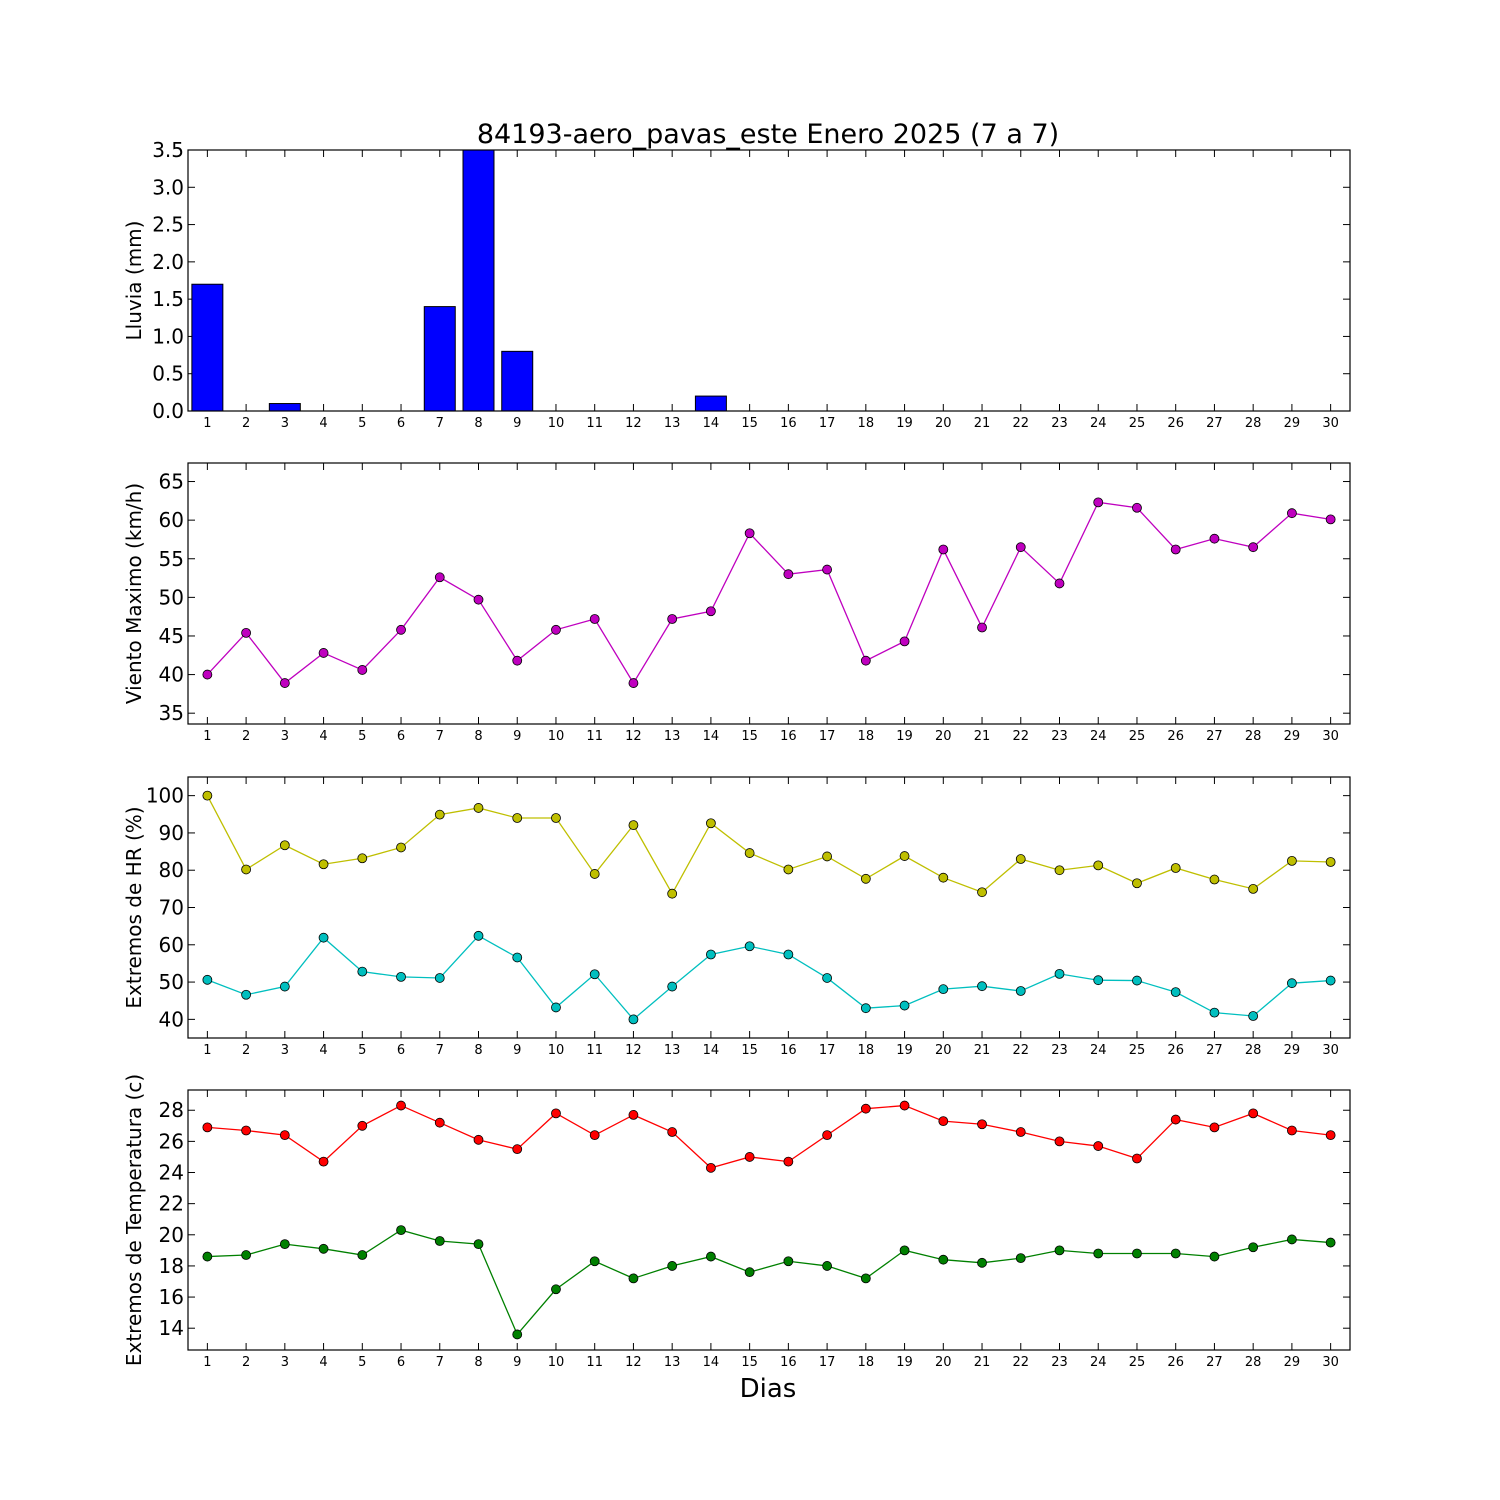 This screenshot has height=1500, width=1500. Describe the element at coordinates (1137, 1050) in the screenshot. I see `x-tick-label: 25` at that location.